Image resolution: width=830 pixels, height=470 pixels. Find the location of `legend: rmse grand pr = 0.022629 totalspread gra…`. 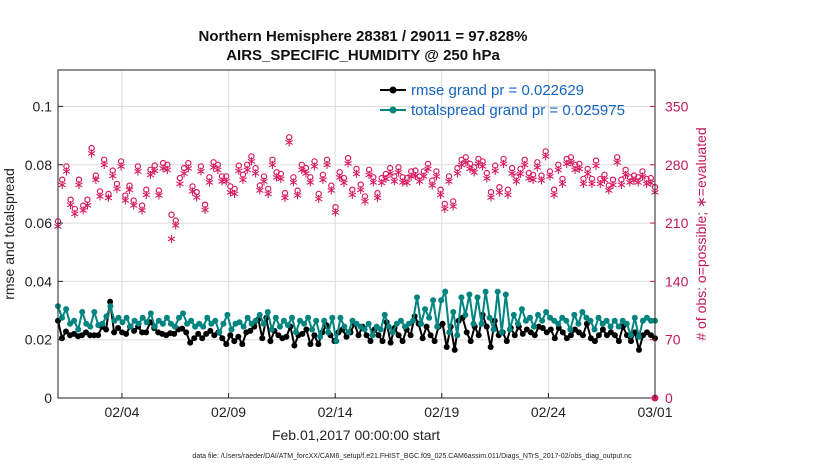

legend: rmse grand pr = 0.022629 totalspread gra… is located at coordinates (502, 100).